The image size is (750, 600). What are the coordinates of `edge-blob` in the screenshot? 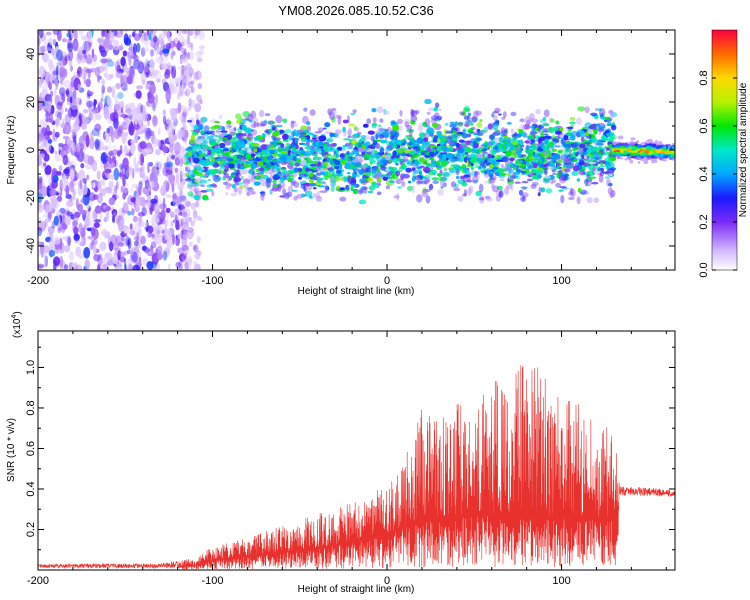 It's located at (181, 38).